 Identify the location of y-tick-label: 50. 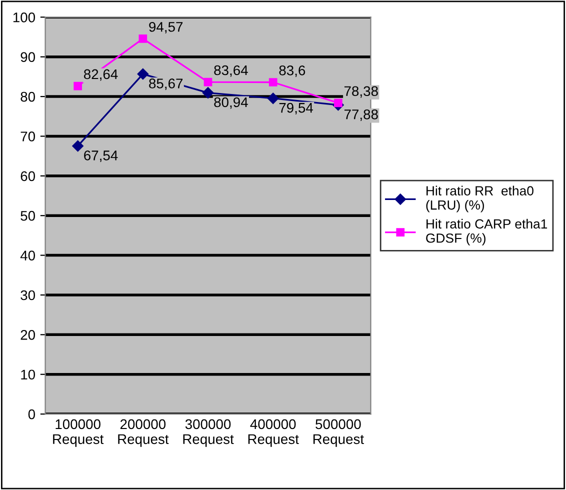
(28, 215).